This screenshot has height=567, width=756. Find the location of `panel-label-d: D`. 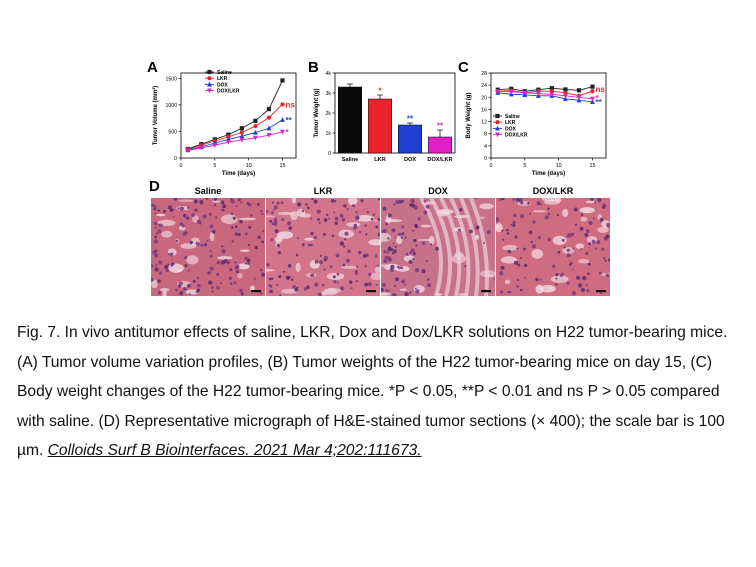

panel-label-d: D is located at coordinates (154, 186).